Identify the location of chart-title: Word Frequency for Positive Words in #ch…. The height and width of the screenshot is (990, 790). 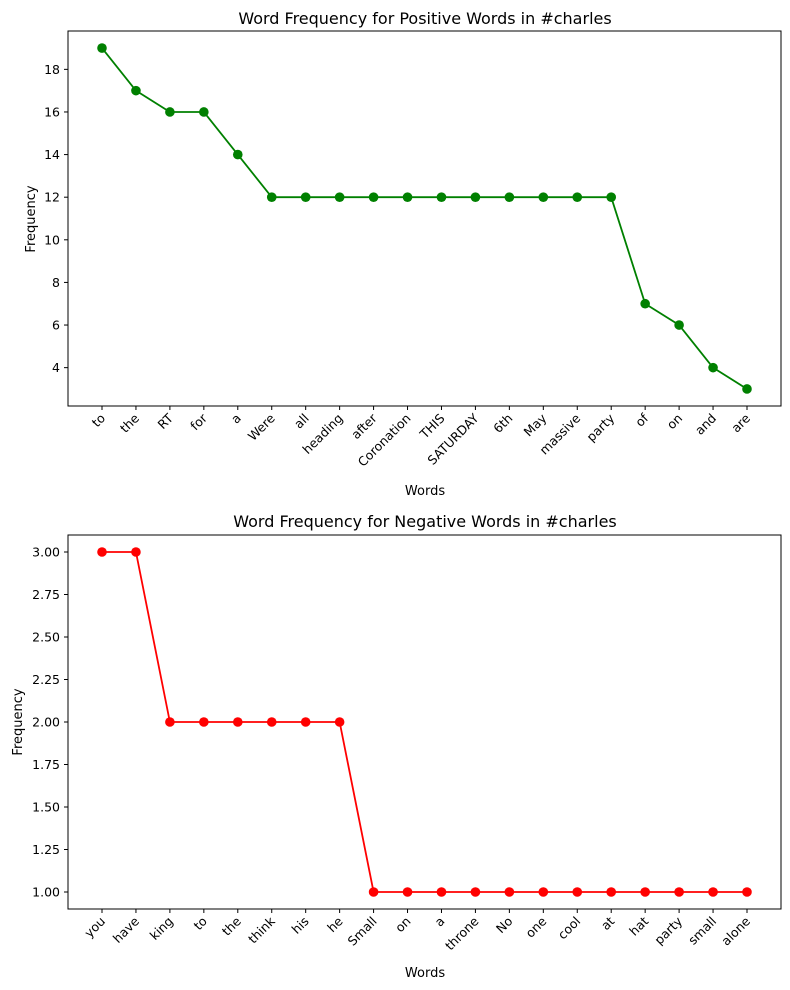
(424, 18).